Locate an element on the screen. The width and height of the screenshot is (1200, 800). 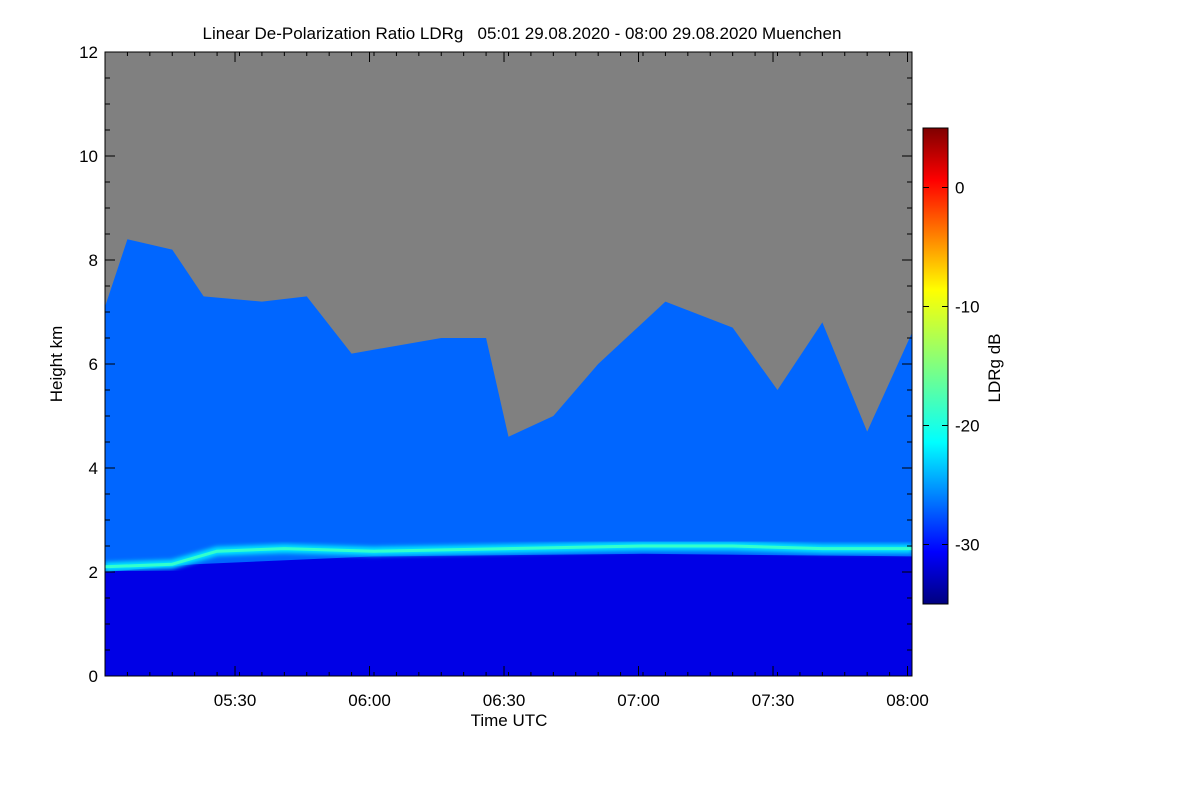
y-tick-label: 8 is located at coordinates (93, 260).